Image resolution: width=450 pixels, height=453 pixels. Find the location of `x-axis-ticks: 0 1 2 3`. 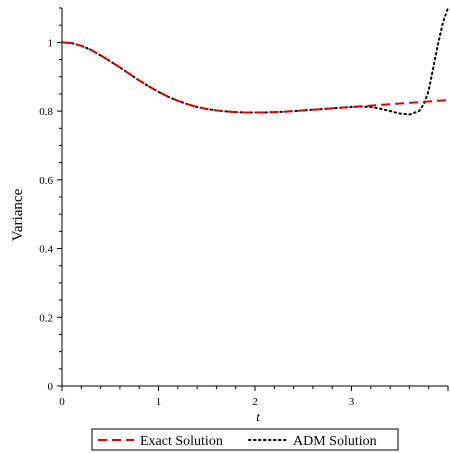

x-axis-ticks: 0 1 2 3 is located at coordinates (254, 397).